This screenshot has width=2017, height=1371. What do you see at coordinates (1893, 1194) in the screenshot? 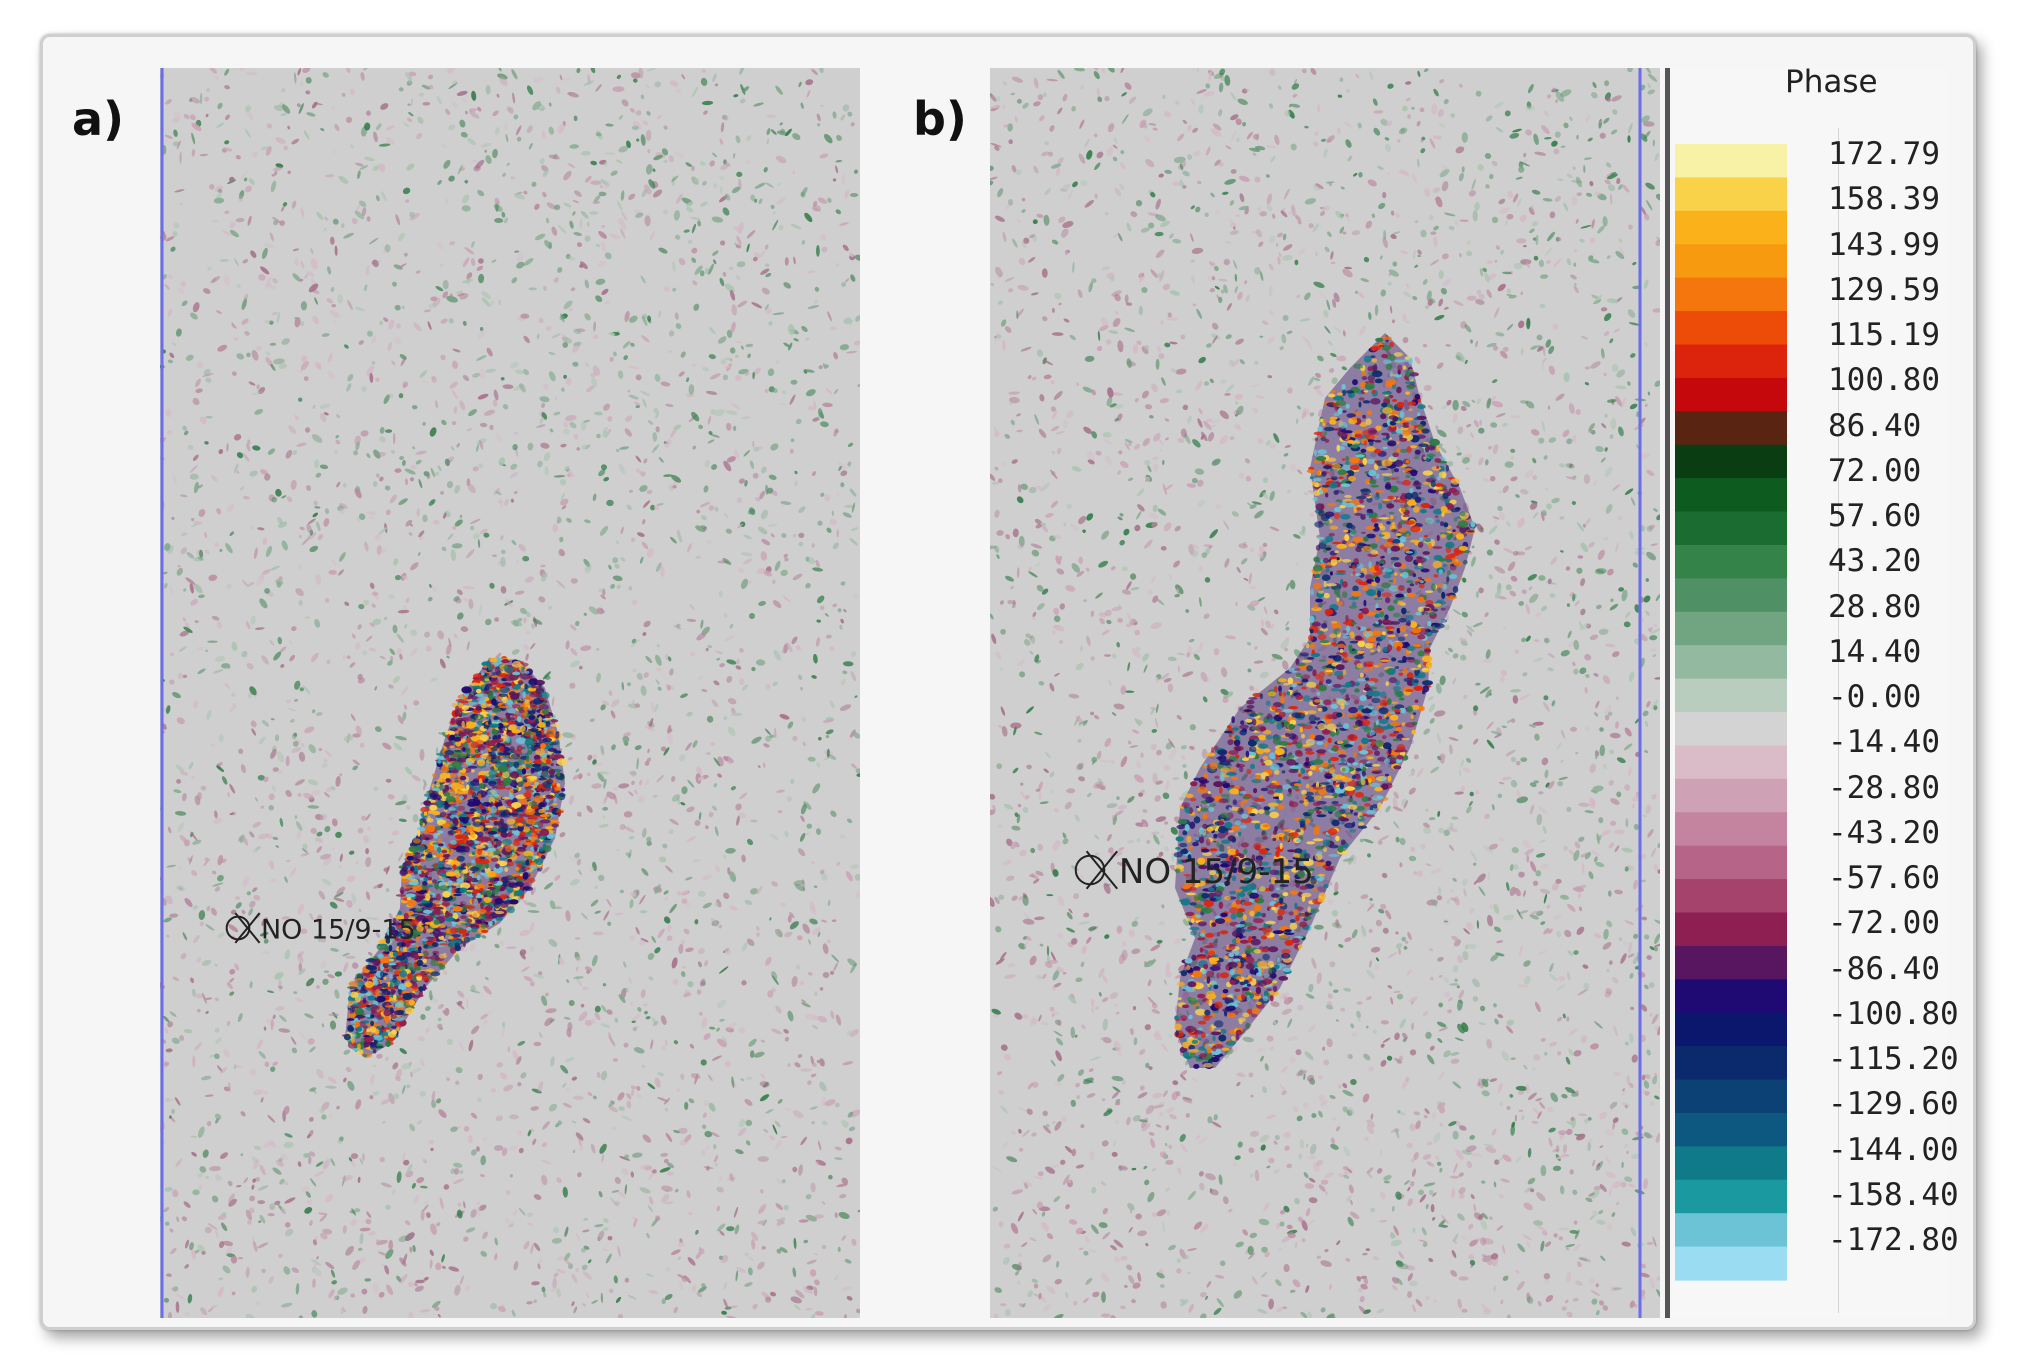
I see `legend-tick-label: -158.40` at bounding box center [1893, 1194].